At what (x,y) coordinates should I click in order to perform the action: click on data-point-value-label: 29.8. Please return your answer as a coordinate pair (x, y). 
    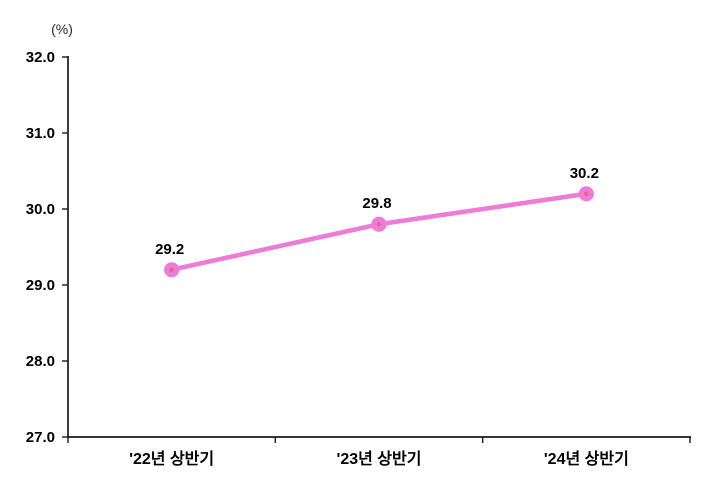
    Looking at the image, I should click on (376, 203).